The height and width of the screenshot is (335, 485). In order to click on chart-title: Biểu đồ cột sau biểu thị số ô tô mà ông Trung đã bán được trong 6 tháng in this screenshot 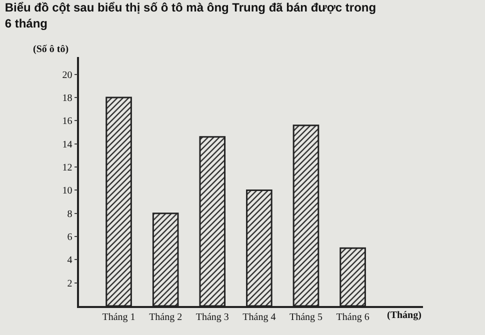, I will do `click(190, 15)`.